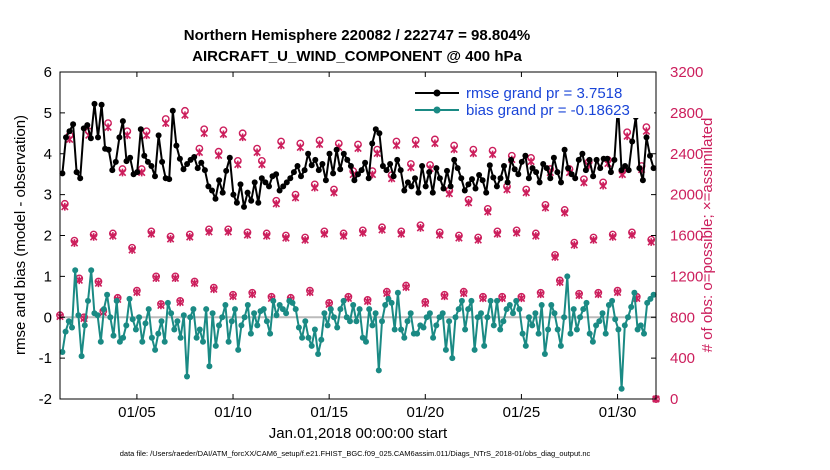 The image size is (830, 470). What do you see at coordinates (426, 412) in the screenshot?
I see `x-tick-label: 01/20` at bounding box center [426, 412].